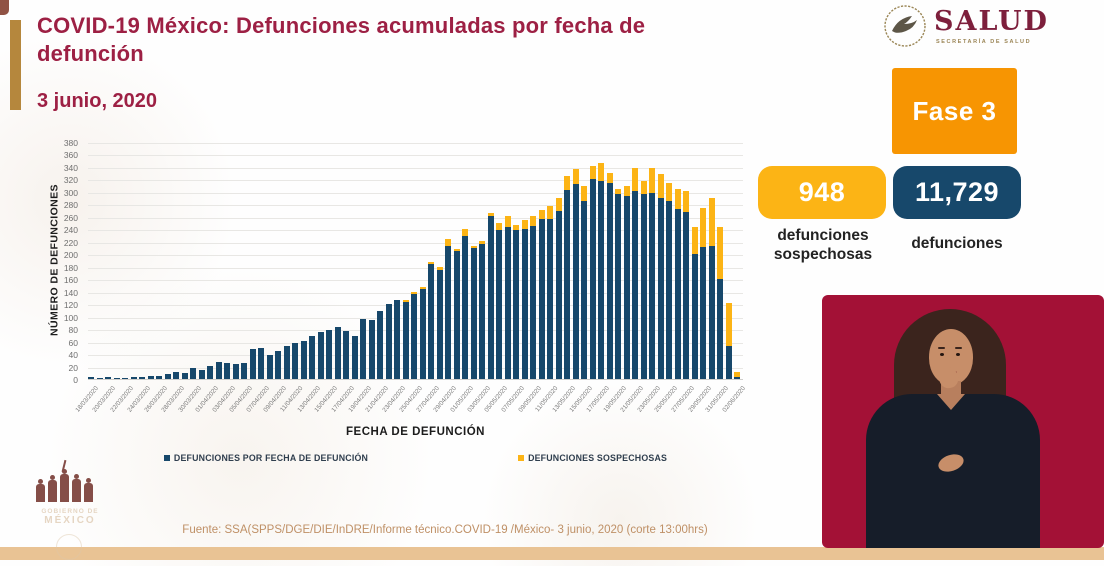 The width and height of the screenshot is (1104, 566). What do you see at coordinates (951, 402) in the screenshot?
I see `interpreter-collar` at bounding box center [951, 402].